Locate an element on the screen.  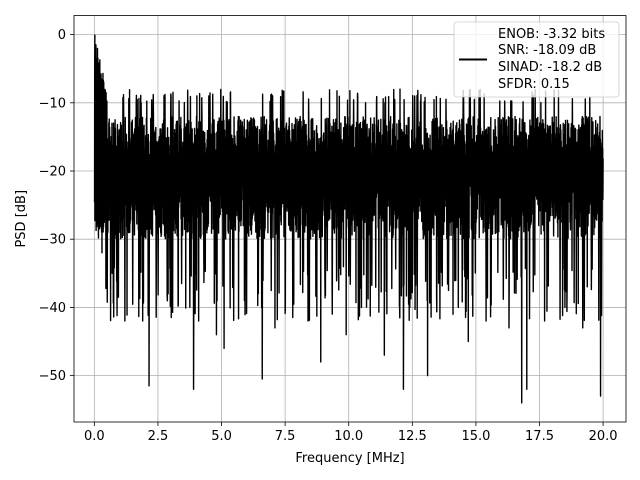
y-tick-label: −20 is located at coordinates (52, 172).